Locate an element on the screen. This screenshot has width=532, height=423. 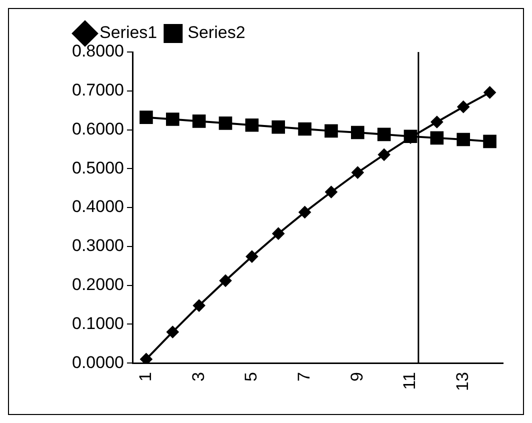
x-tick-label: 1 is located at coordinates (145, 377).